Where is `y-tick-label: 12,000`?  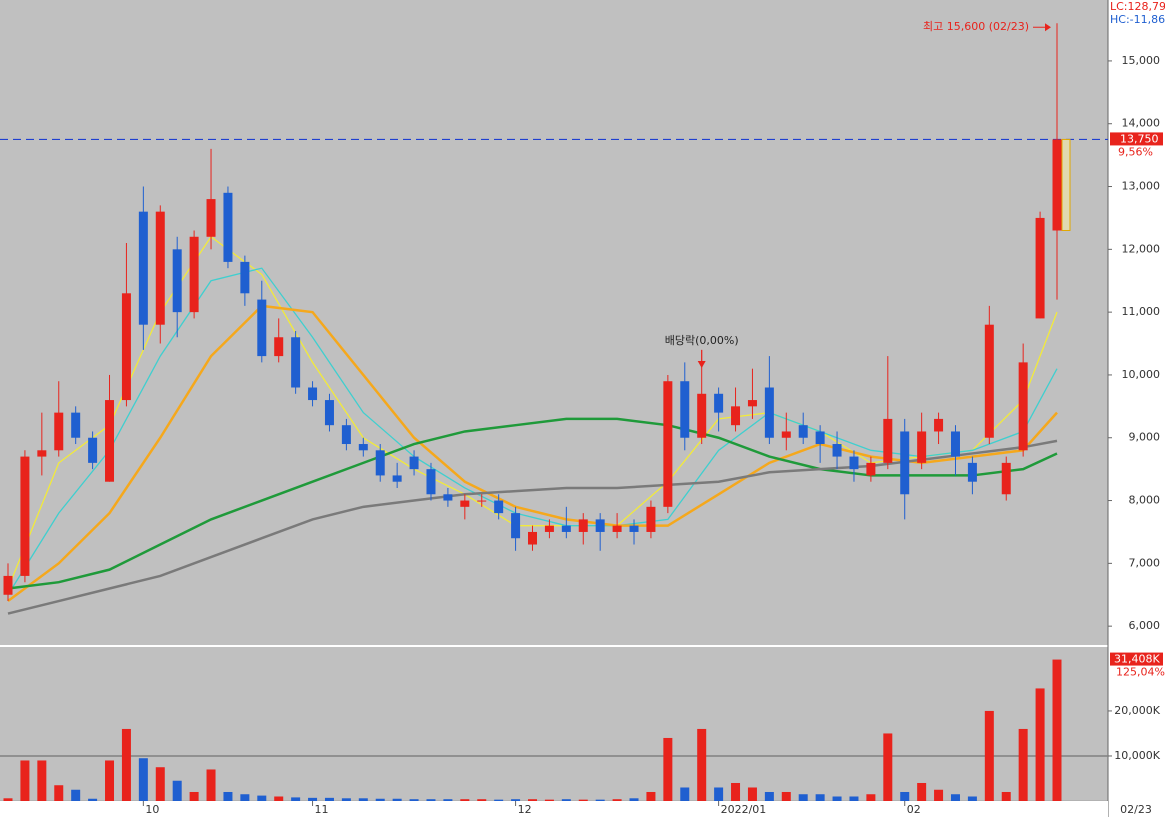
y-tick-label: 12,000 is located at coordinates (1141, 248).